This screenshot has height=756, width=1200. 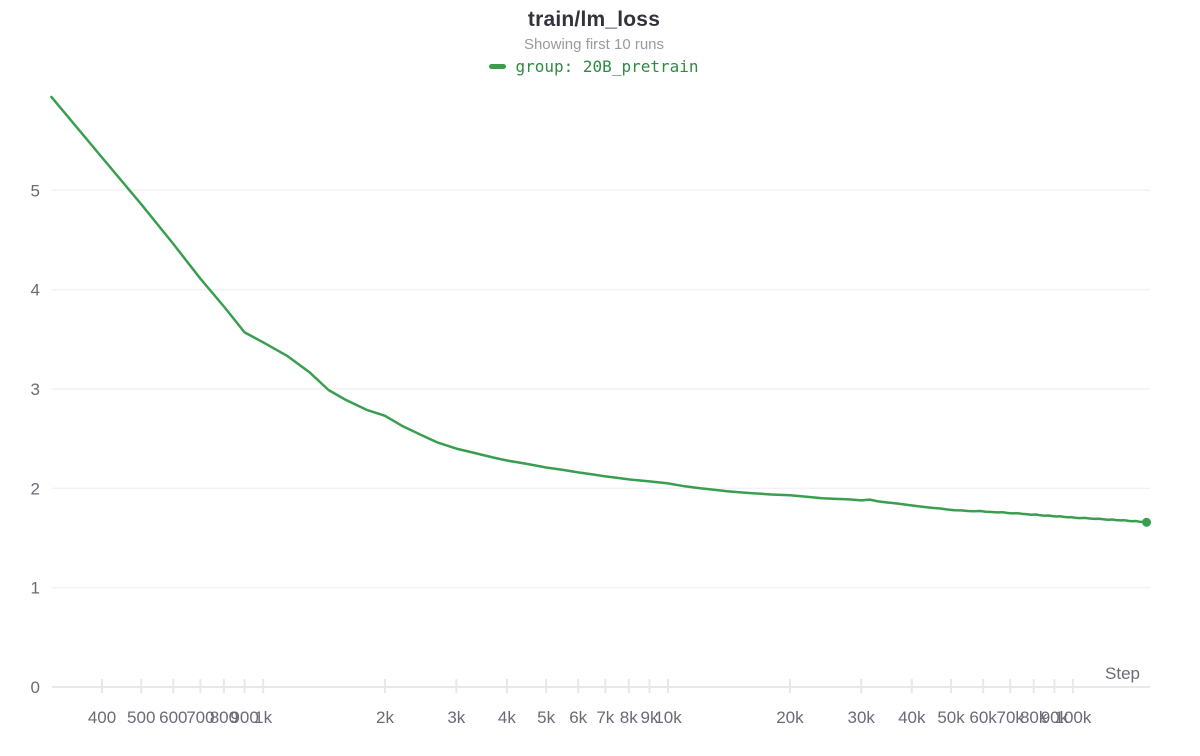 What do you see at coordinates (951, 717) in the screenshot?
I see `x-tick-label: 50k` at bounding box center [951, 717].